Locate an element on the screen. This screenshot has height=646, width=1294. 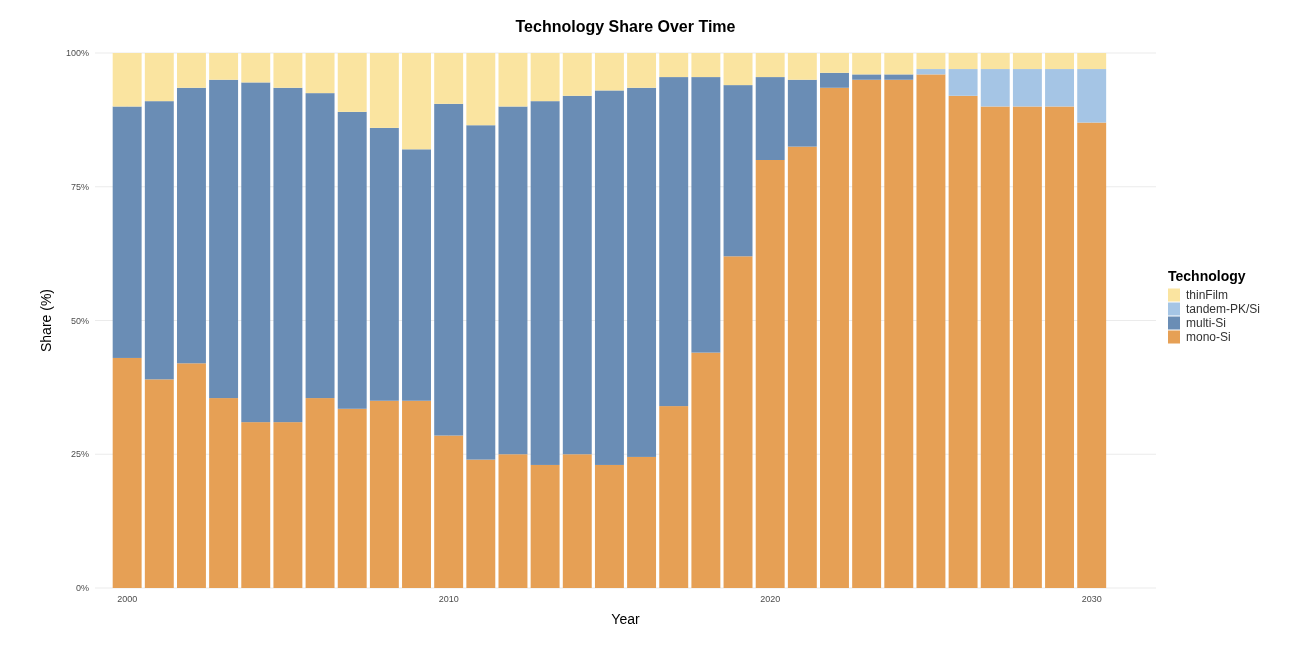
y-tick-label: 50% is located at coordinates (79, 320).